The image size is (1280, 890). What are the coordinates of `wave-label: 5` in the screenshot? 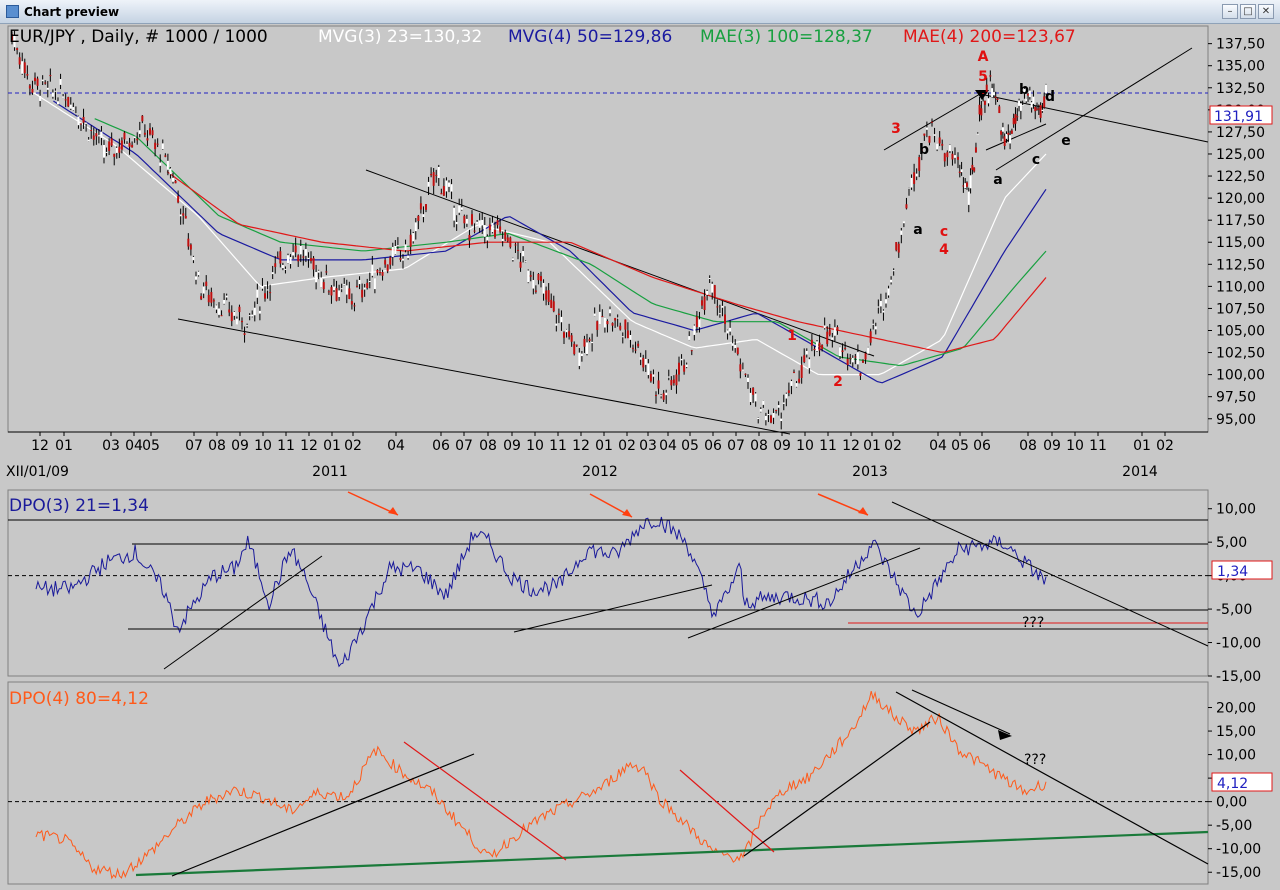 It's located at (983, 77).